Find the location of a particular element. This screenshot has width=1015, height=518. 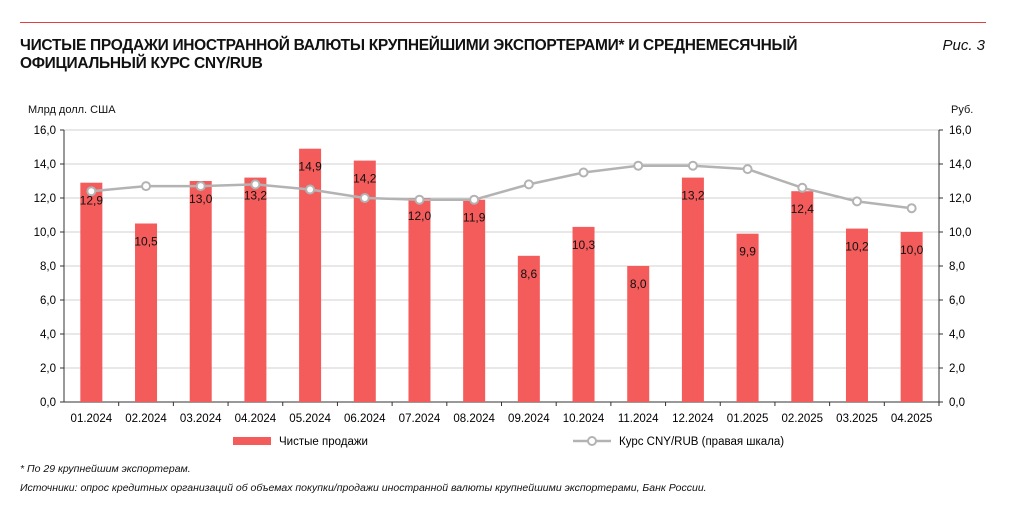

bar-data-label: 10,5 is located at coordinates (146, 242).